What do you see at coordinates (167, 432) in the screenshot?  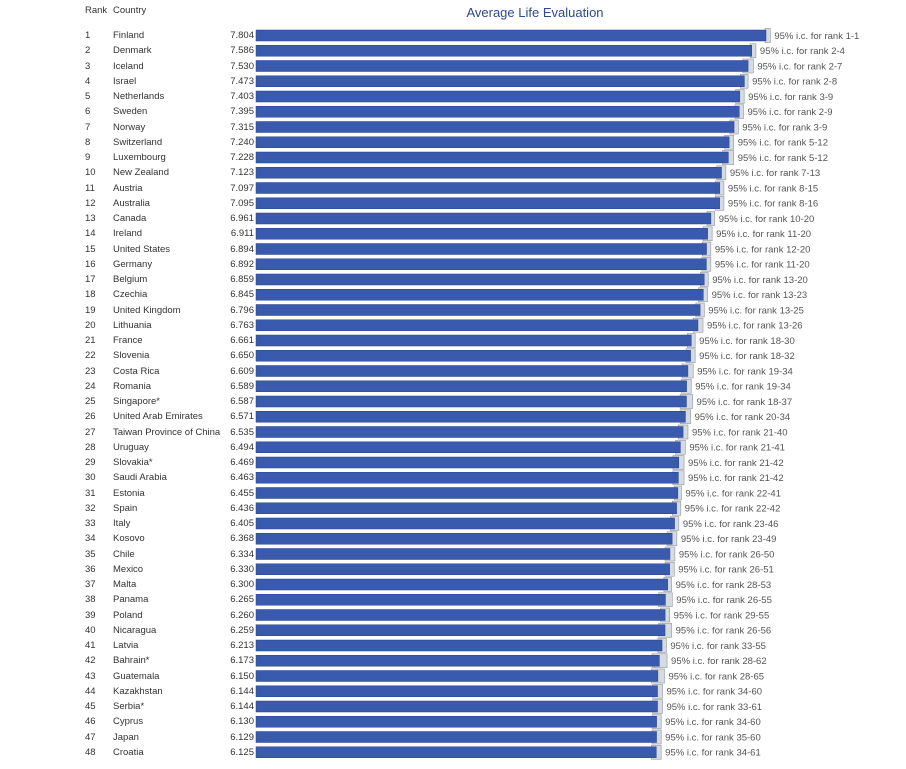 I see `country-cell: Taiwan Province of China` at bounding box center [167, 432].